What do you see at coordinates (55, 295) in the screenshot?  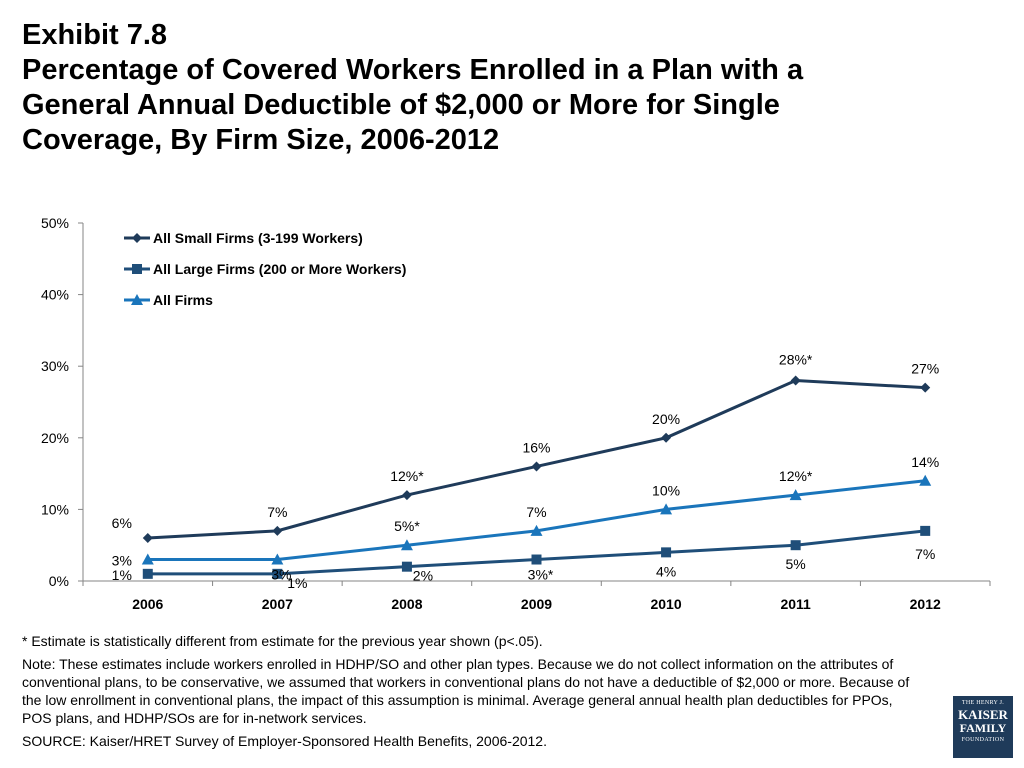 I see `y-tick-label: 40%` at bounding box center [55, 295].